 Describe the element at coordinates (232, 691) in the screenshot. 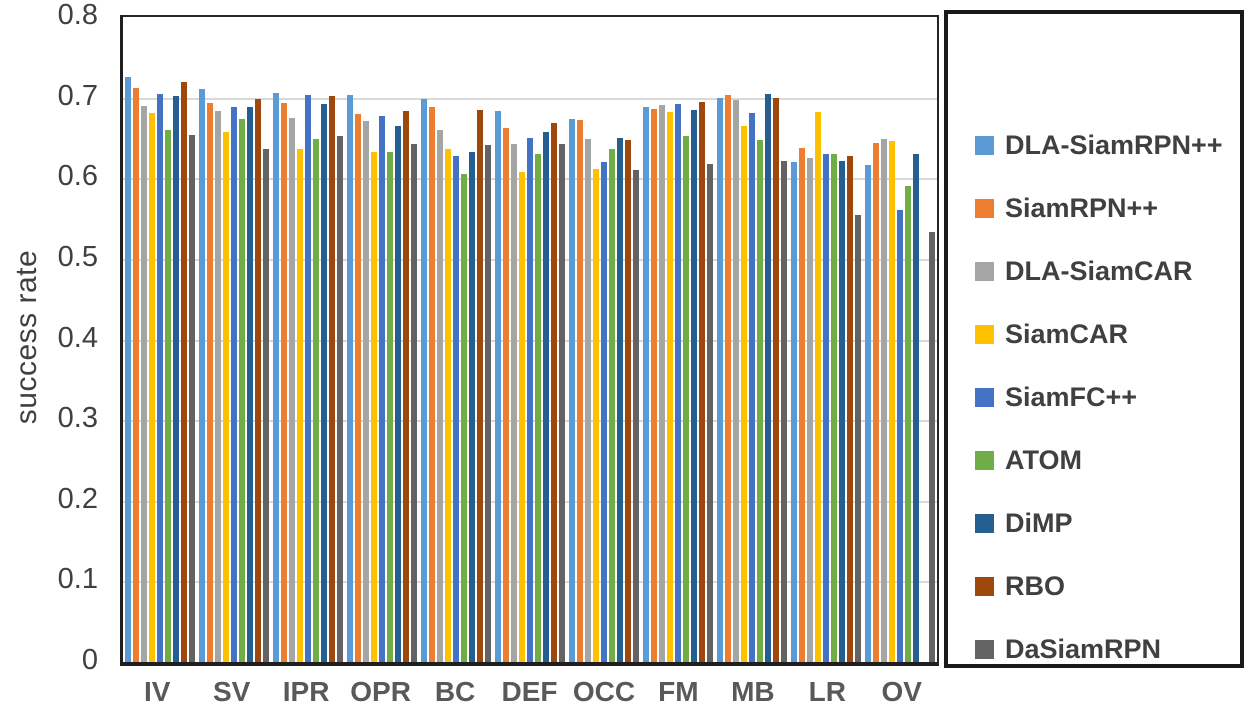

I see `x-tick-label: SV` at that location.